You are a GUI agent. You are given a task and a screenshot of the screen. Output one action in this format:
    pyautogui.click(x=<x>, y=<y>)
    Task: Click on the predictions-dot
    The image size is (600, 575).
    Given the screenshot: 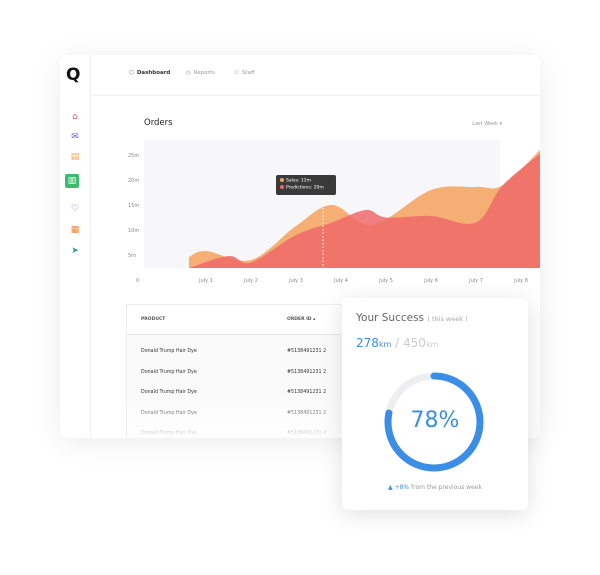 What is the action you would take?
    pyautogui.click(x=282, y=187)
    